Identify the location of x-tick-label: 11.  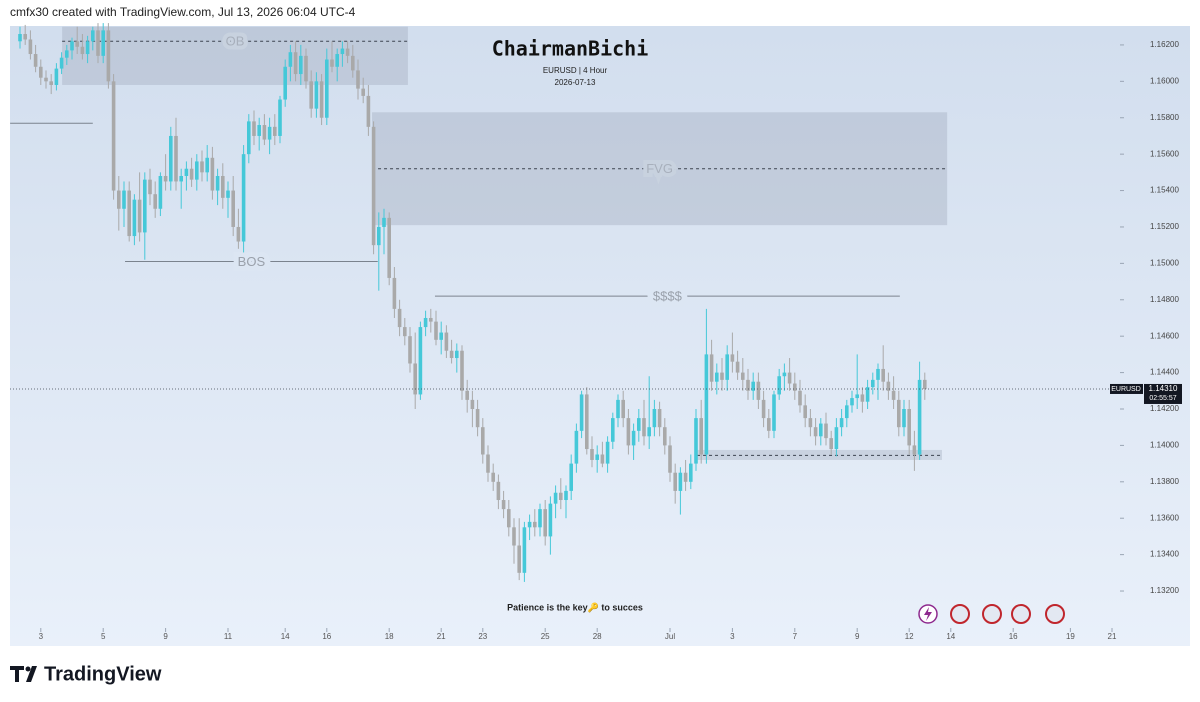
(228, 636).